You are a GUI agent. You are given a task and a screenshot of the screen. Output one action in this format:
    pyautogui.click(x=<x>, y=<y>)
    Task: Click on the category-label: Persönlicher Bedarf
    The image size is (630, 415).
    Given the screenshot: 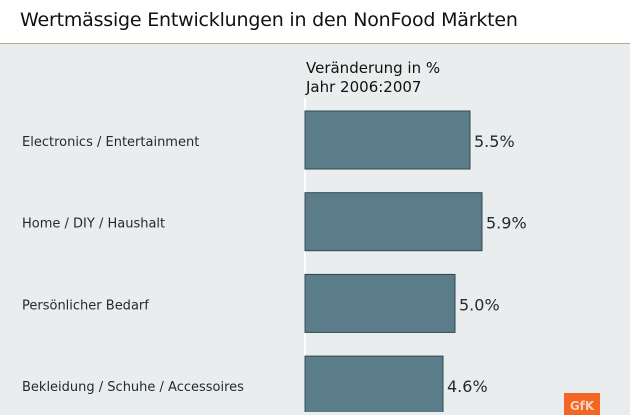 What is the action you would take?
    pyautogui.click(x=85, y=305)
    